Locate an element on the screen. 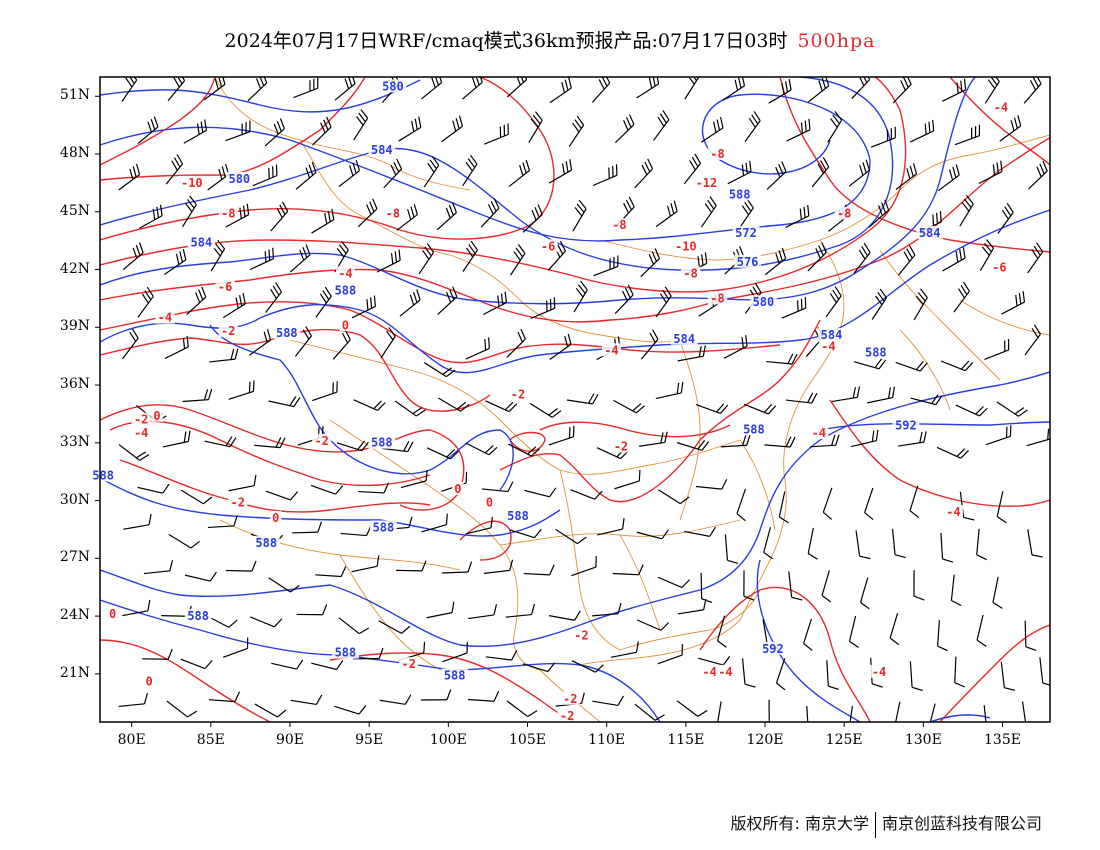 The image size is (1100, 850). pressure-level: 500hpa is located at coordinates (836, 41).